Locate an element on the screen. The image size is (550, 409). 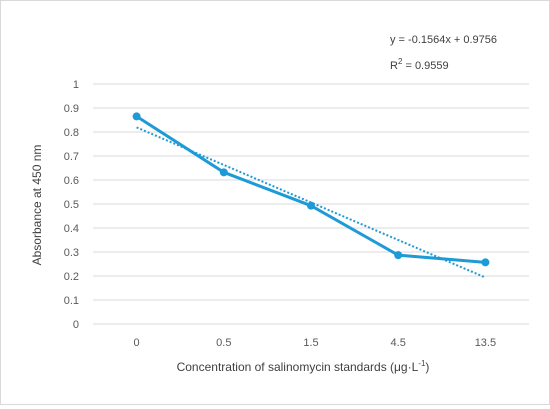
y-tick-label: 0.3 is located at coordinates (71, 253).